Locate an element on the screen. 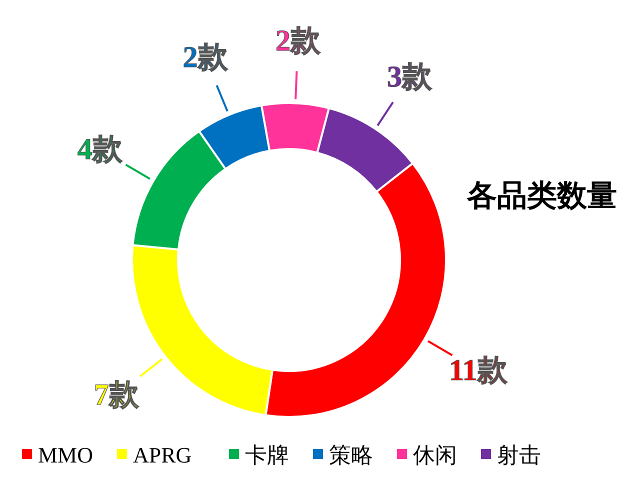  data-label: 11款 is located at coordinates (478, 370).